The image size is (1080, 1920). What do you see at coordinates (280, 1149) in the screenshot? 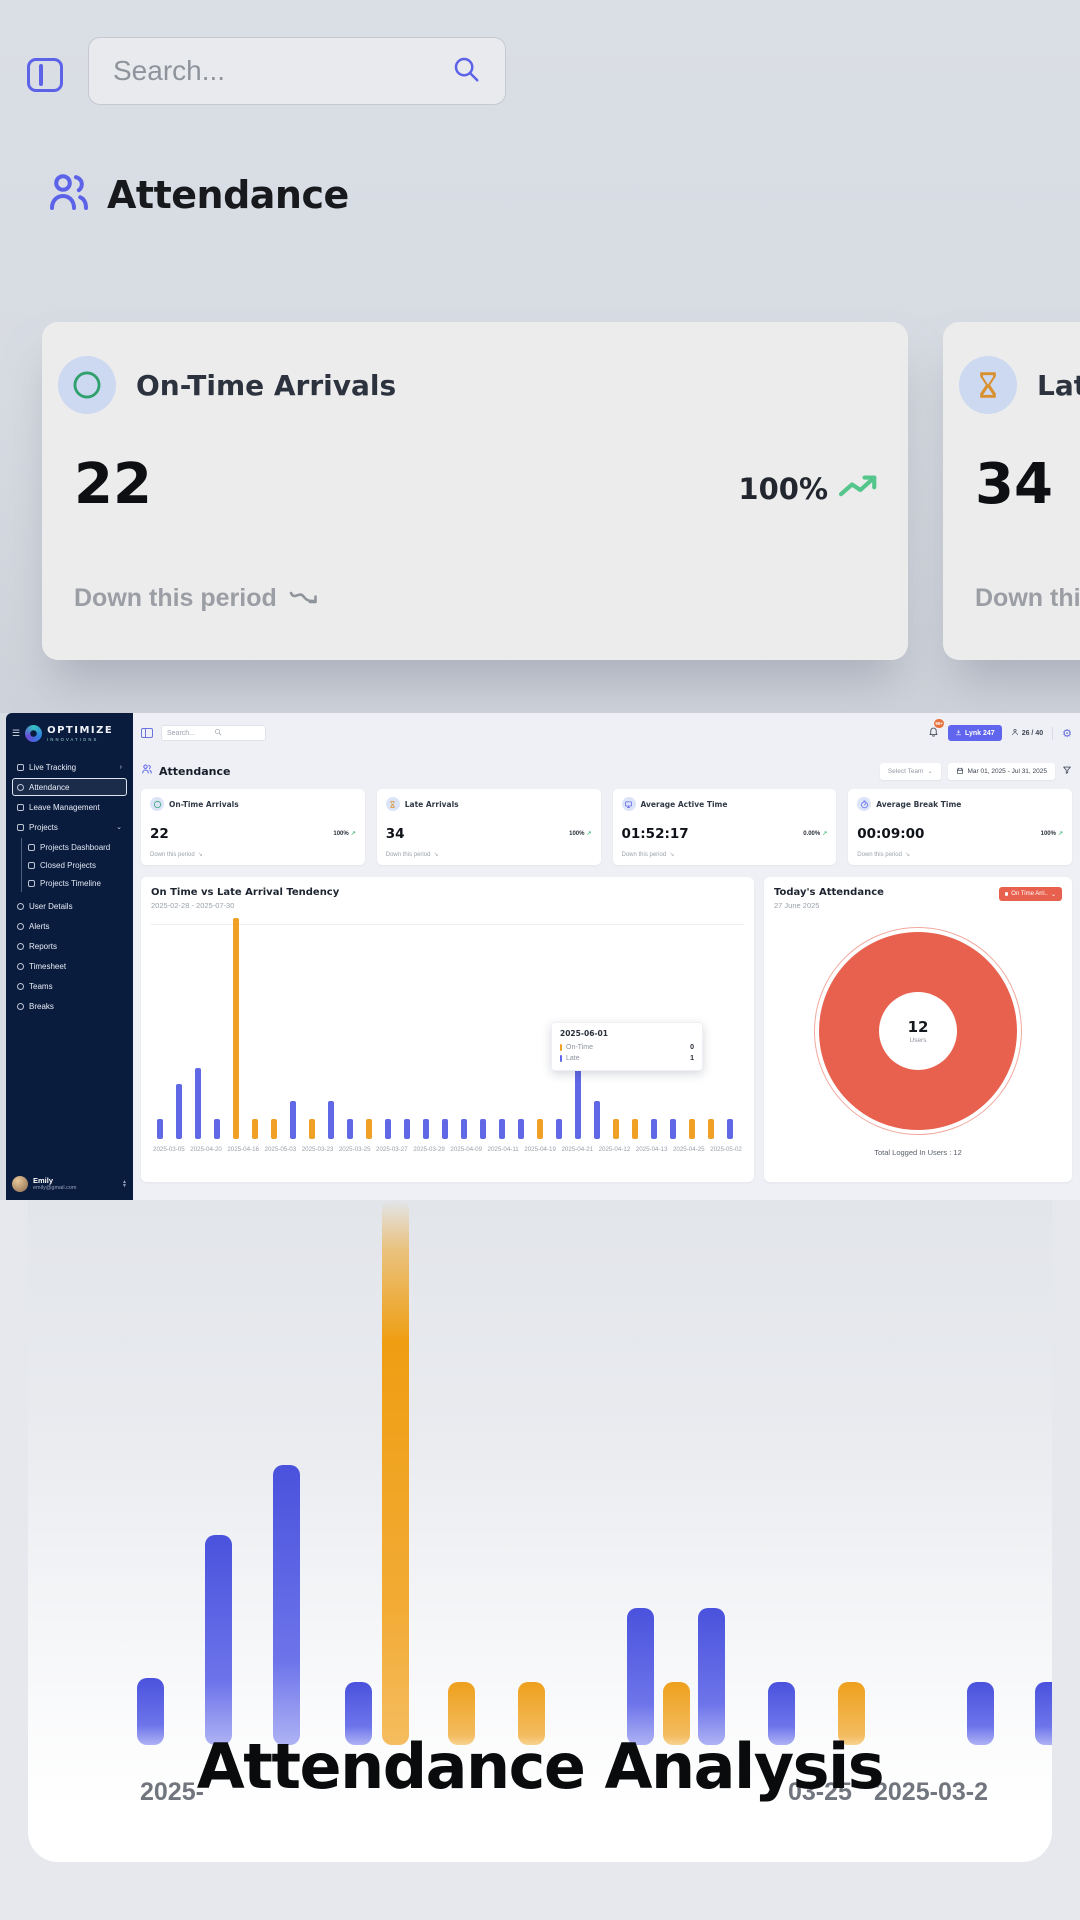
I see `x-tick-label: 2025-05-03` at bounding box center [280, 1149].